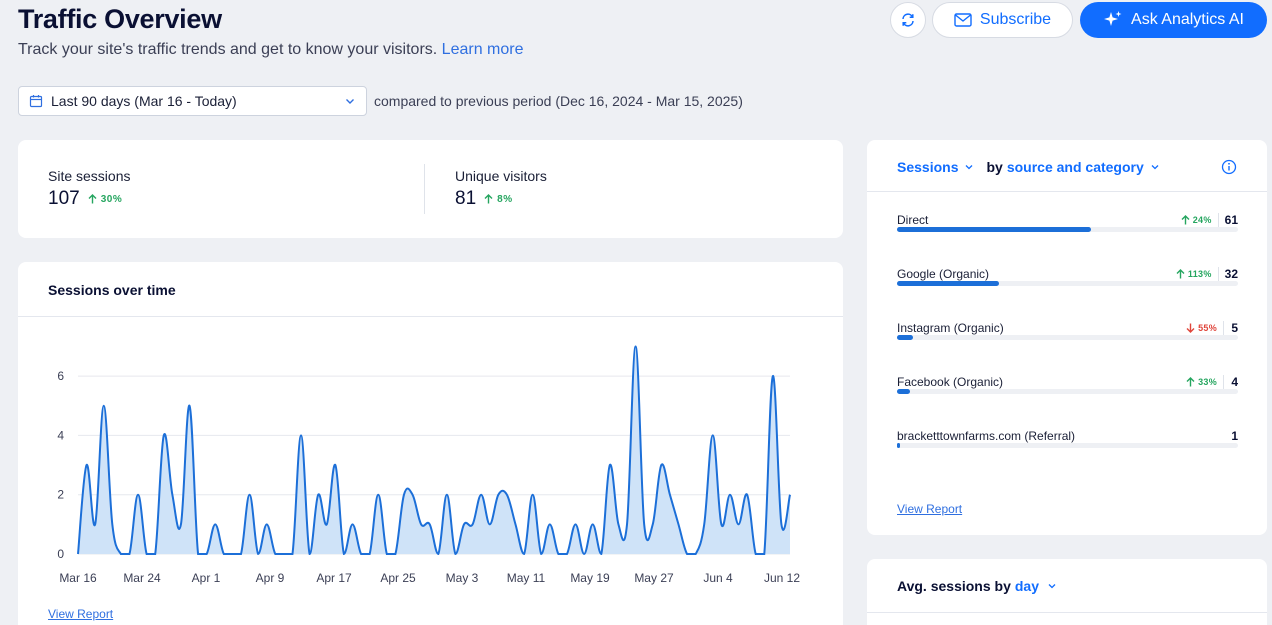 Image resolution: width=1272 pixels, height=625 pixels. What do you see at coordinates (1067, 449) in the screenshot?
I see `source-row: bracketttownfarms.com (Referral) 1` at bounding box center [1067, 449].